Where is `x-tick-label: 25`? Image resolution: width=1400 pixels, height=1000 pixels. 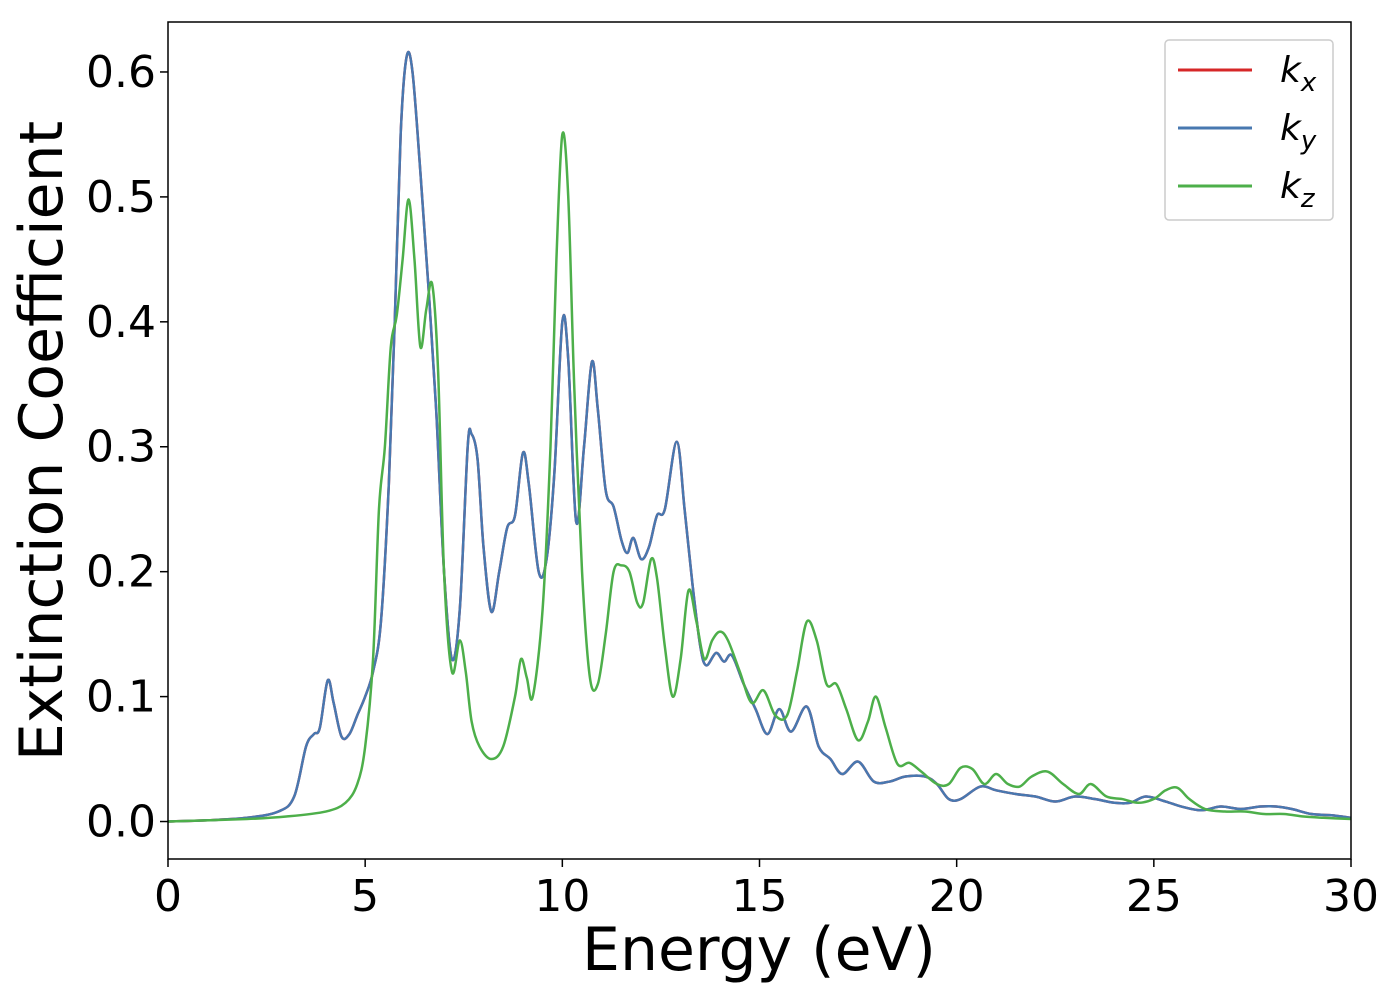 x-tick-label: 25 is located at coordinates (1154, 896).